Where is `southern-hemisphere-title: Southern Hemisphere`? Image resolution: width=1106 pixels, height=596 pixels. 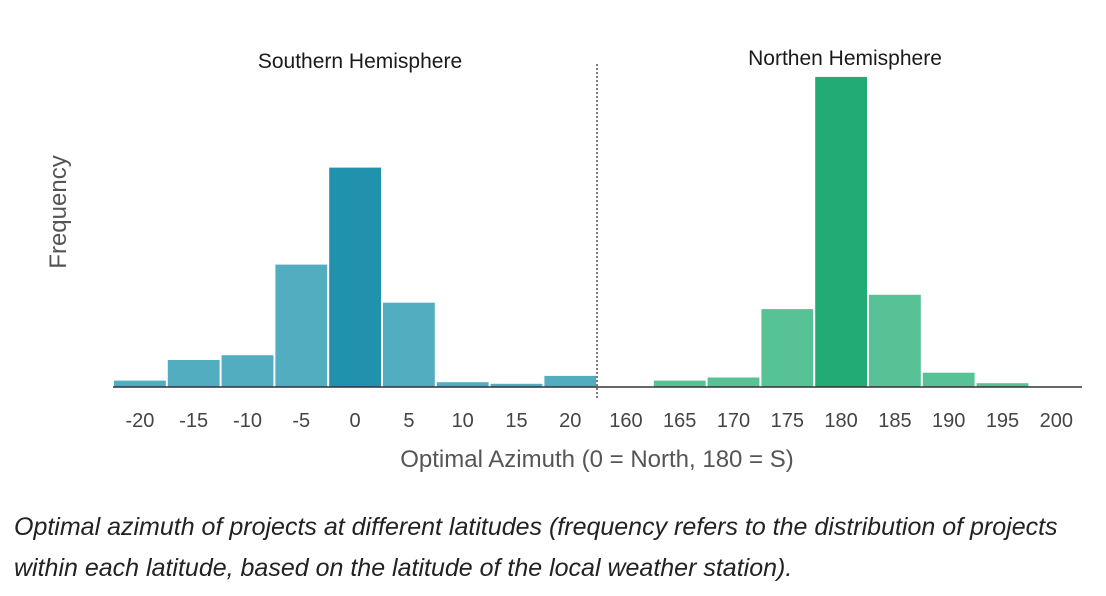 southern-hemisphere-title: Southern Hemisphere is located at coordinates (360, 61).